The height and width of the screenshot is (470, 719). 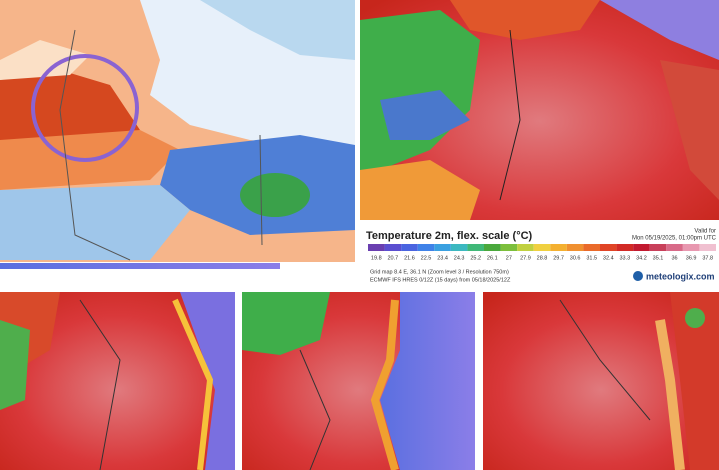 I want to click on scale-label: 19.8, so click(x=376, y=258).